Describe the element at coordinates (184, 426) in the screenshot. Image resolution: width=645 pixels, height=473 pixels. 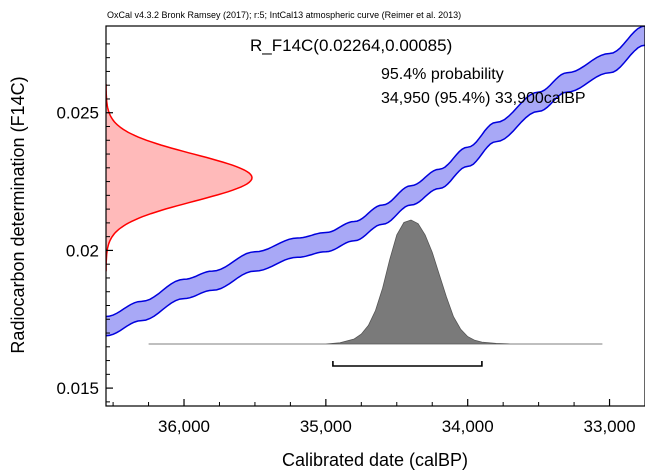
I see `x-tick-label: 36,000` at that location.